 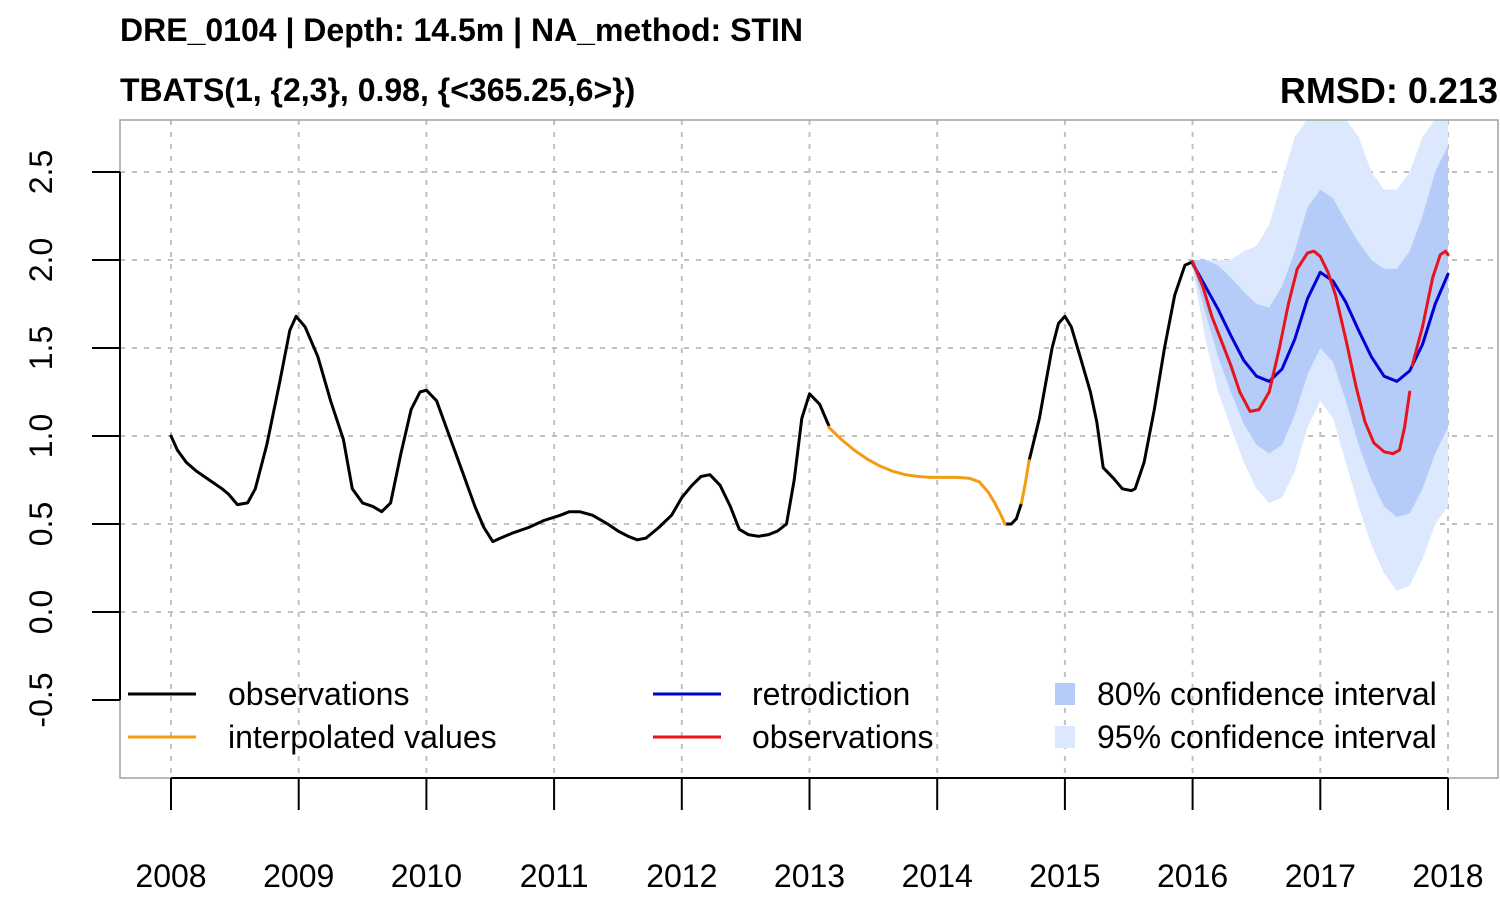 I want to click on chart-subtitle: TBATS(1, {2,3}, 0.98, {<365.25,6>}), so click(x=378, y=90).